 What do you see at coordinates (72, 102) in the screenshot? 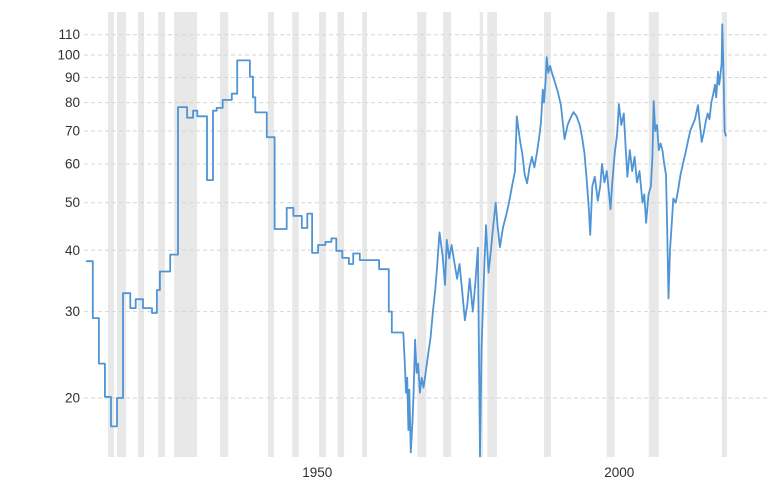
I see `y-axis-tick-label: 80` at bounding box center [72, 102].